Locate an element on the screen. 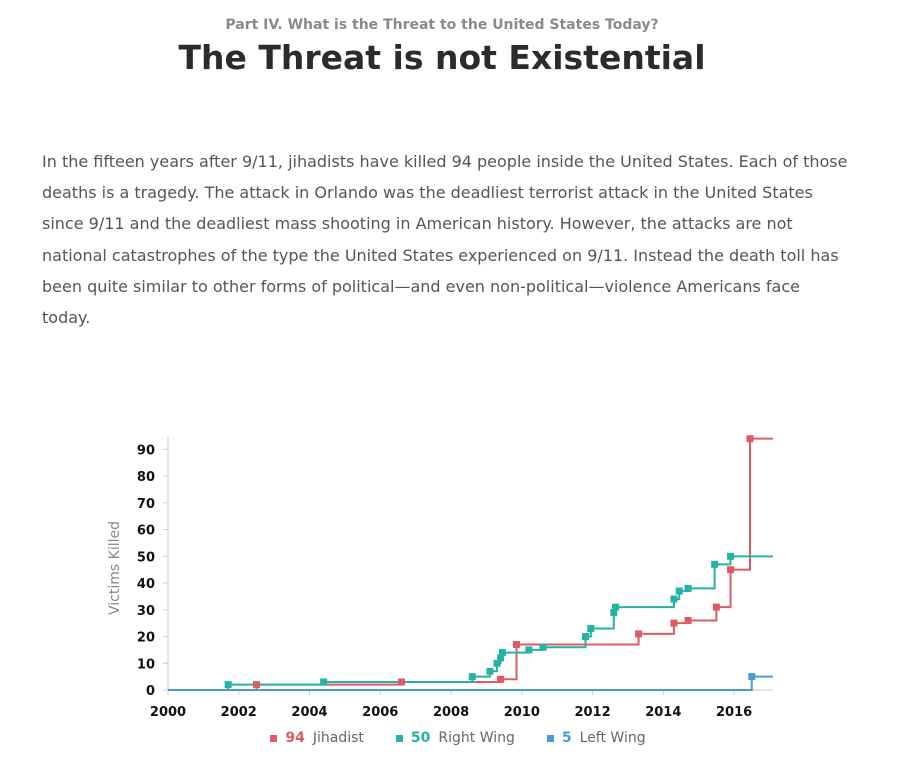 This screenshot has height=781, width=908. chart-legend: 94 Jihadist 50 Right Wing 5 Left Wing is located at coordinates (454, 738).